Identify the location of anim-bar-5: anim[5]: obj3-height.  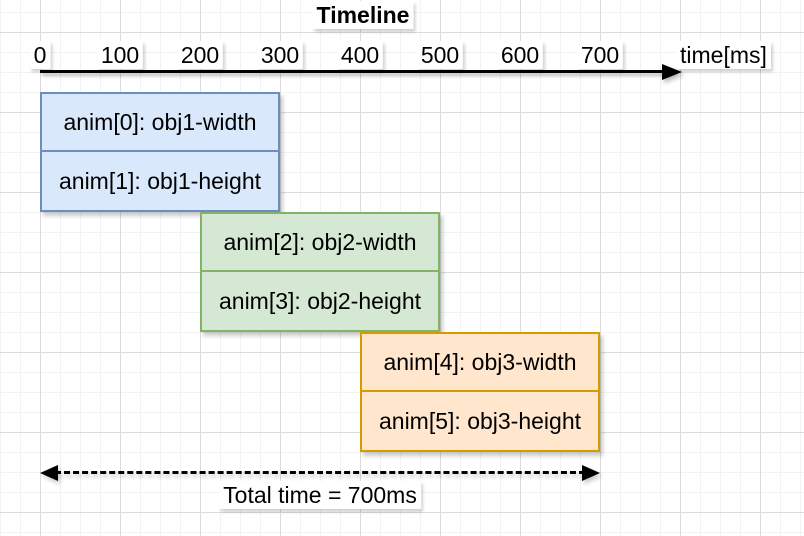
(480, 421).